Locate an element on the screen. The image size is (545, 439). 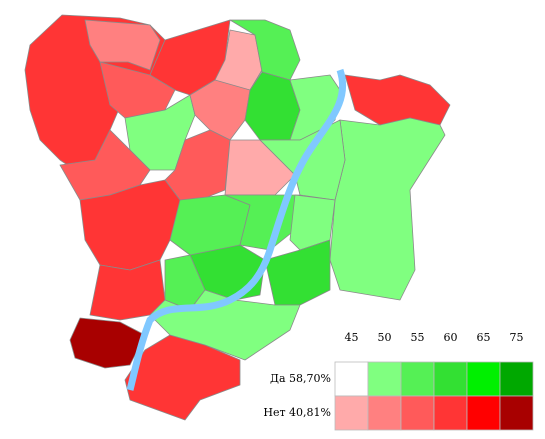
scale-label: 75 is located at coordinates (517, 337).